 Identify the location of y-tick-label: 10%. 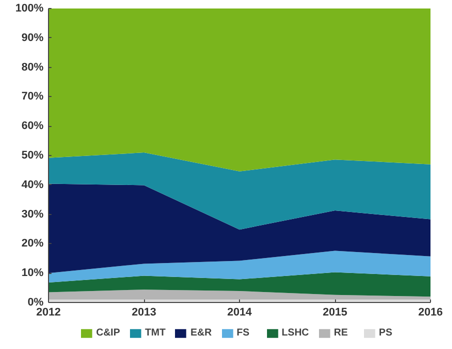
(32, 273).